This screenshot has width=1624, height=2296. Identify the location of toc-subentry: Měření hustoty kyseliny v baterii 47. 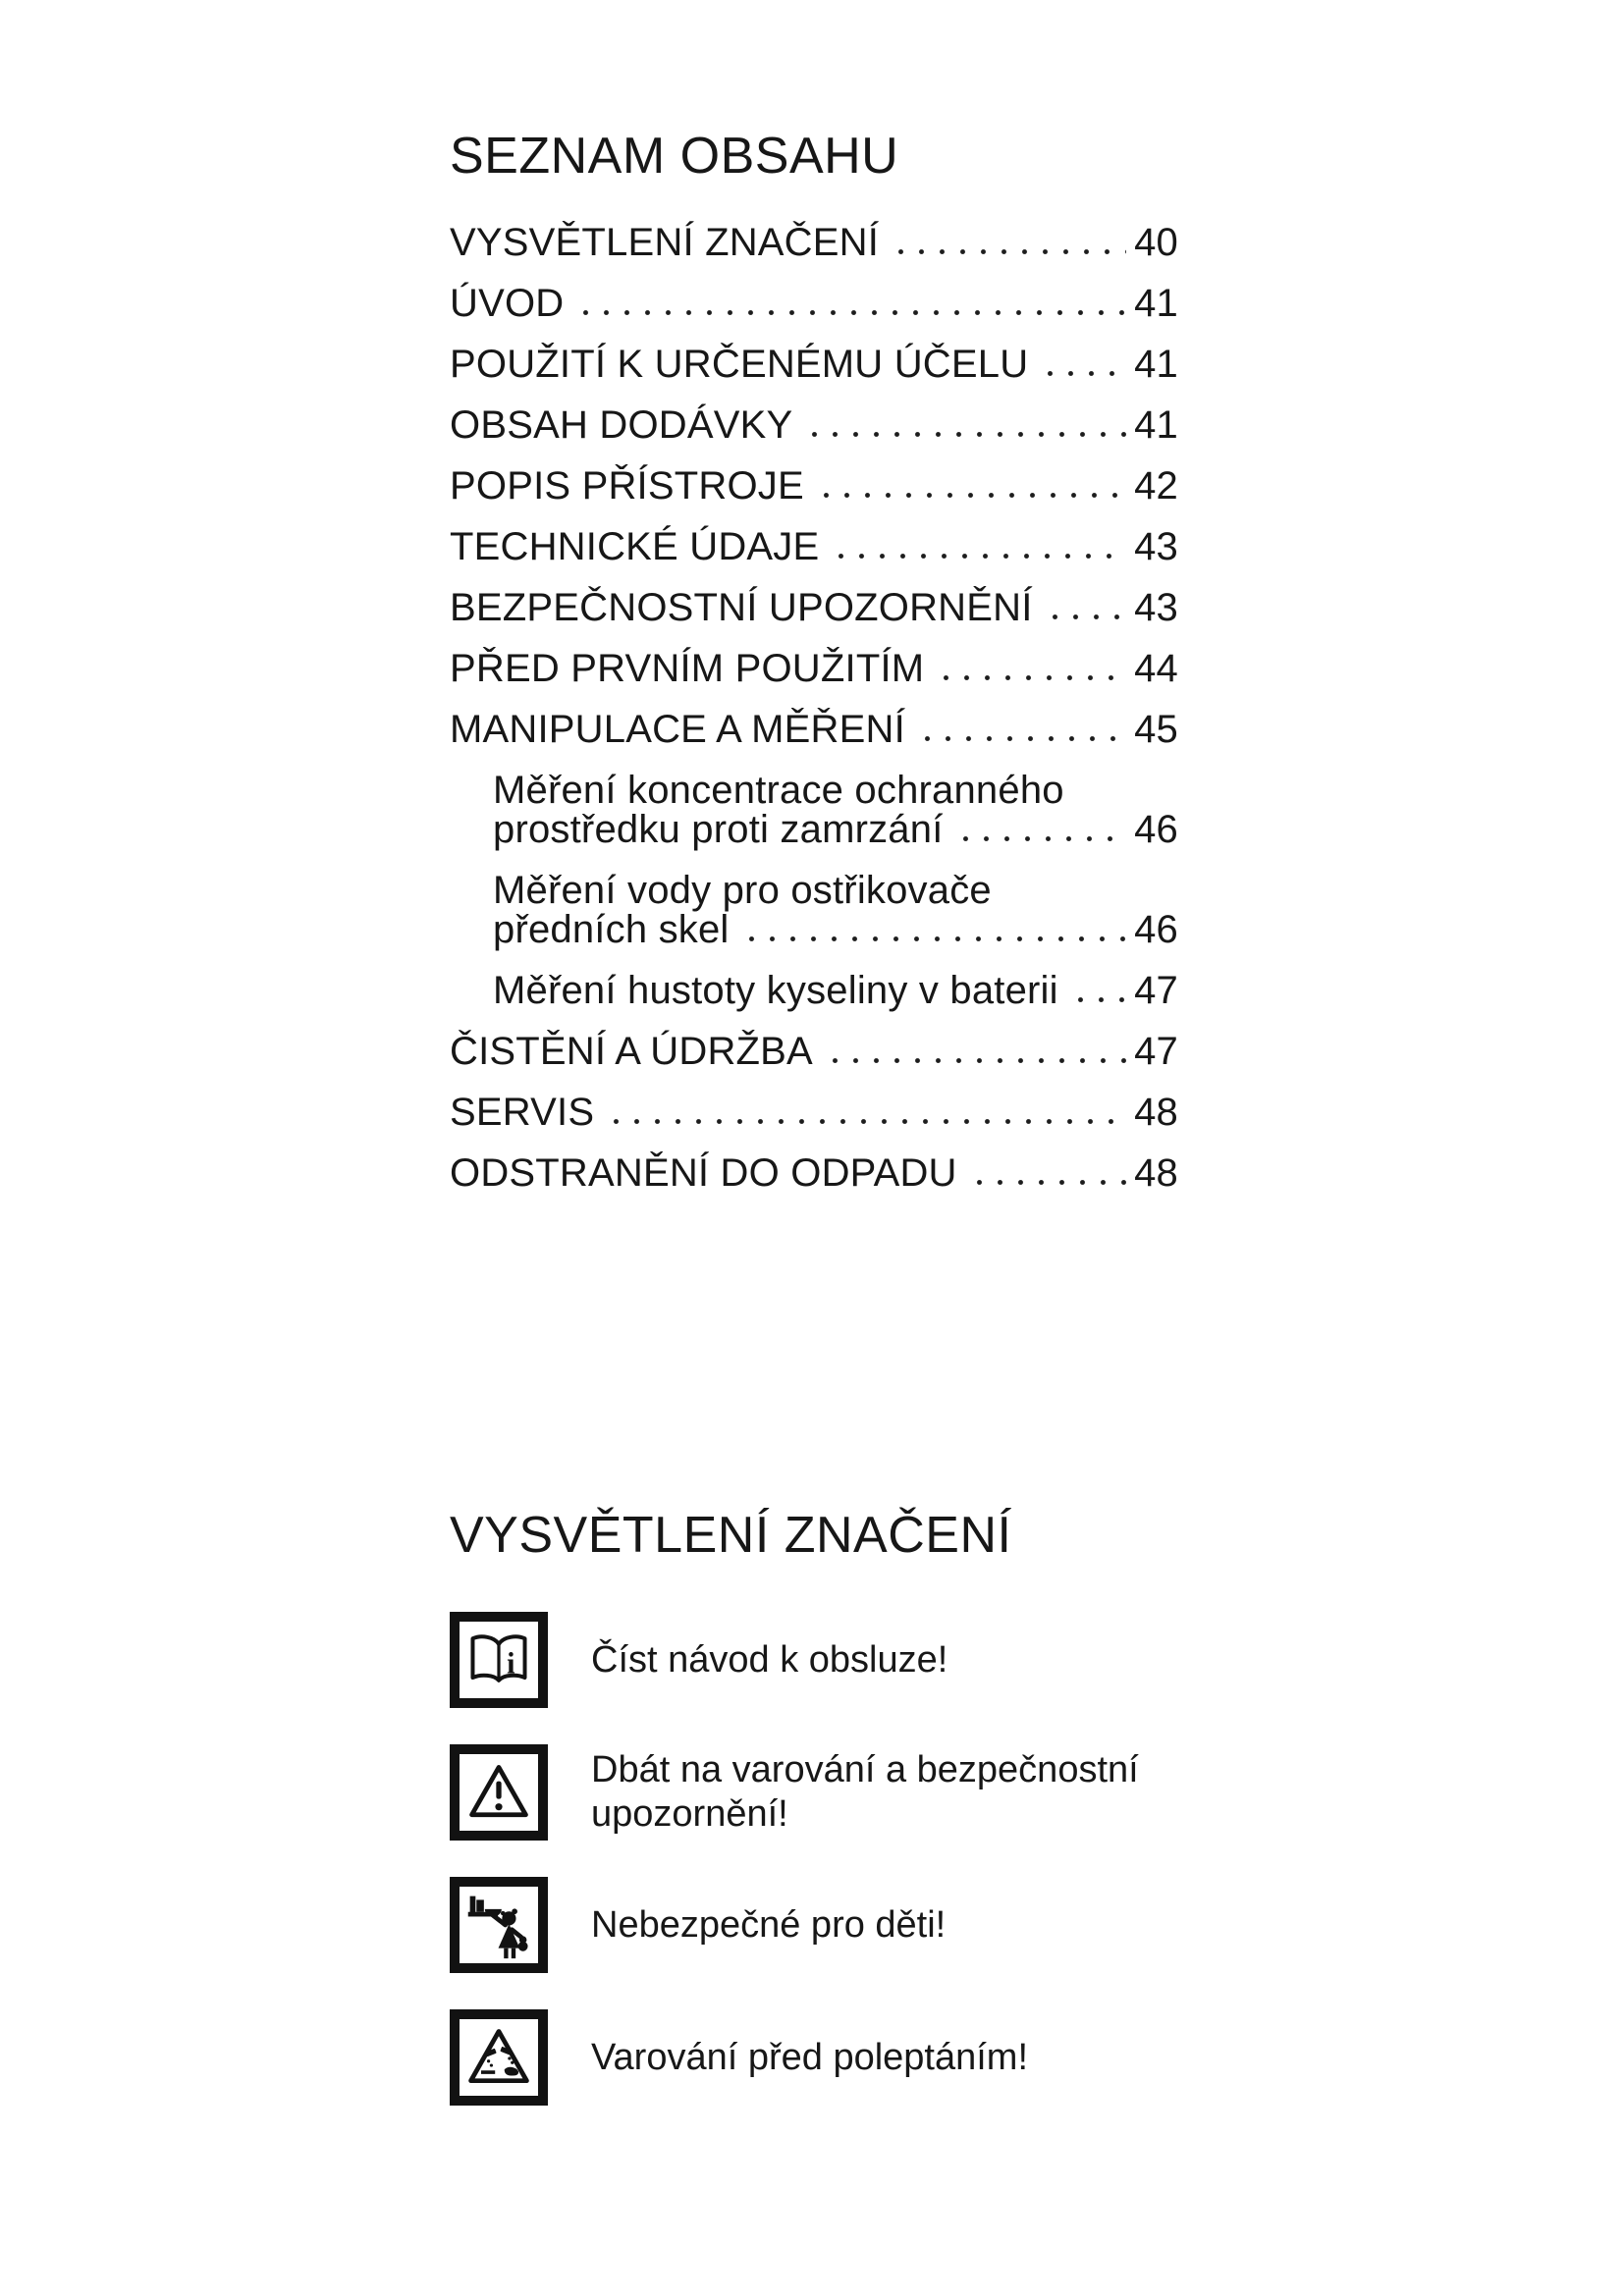
(835, 991).